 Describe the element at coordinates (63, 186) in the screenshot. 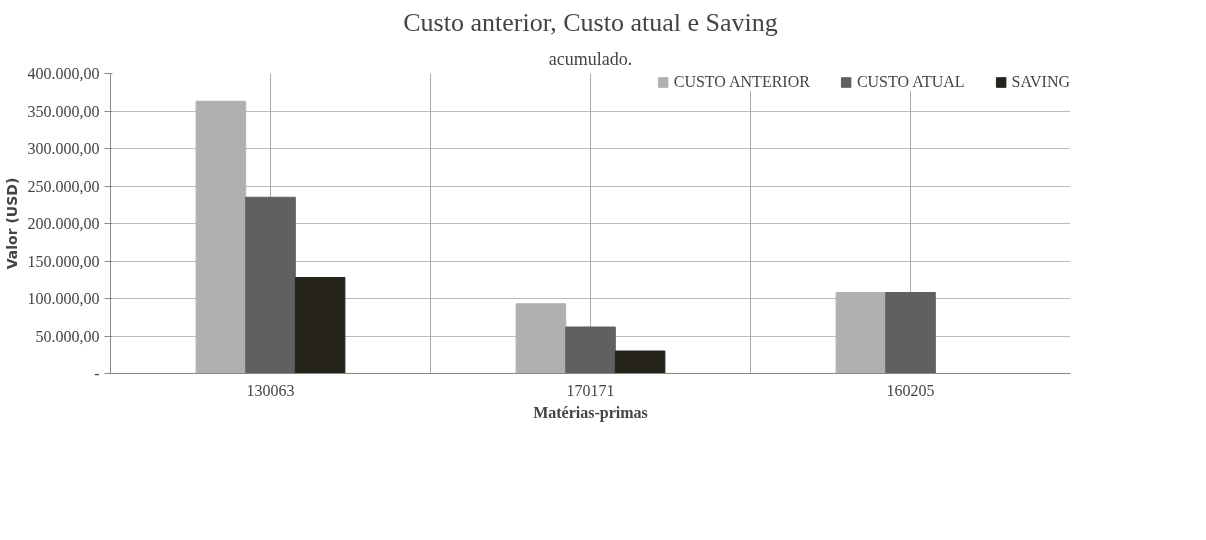

I see `y-tick-label: 250.000,00` at that location.